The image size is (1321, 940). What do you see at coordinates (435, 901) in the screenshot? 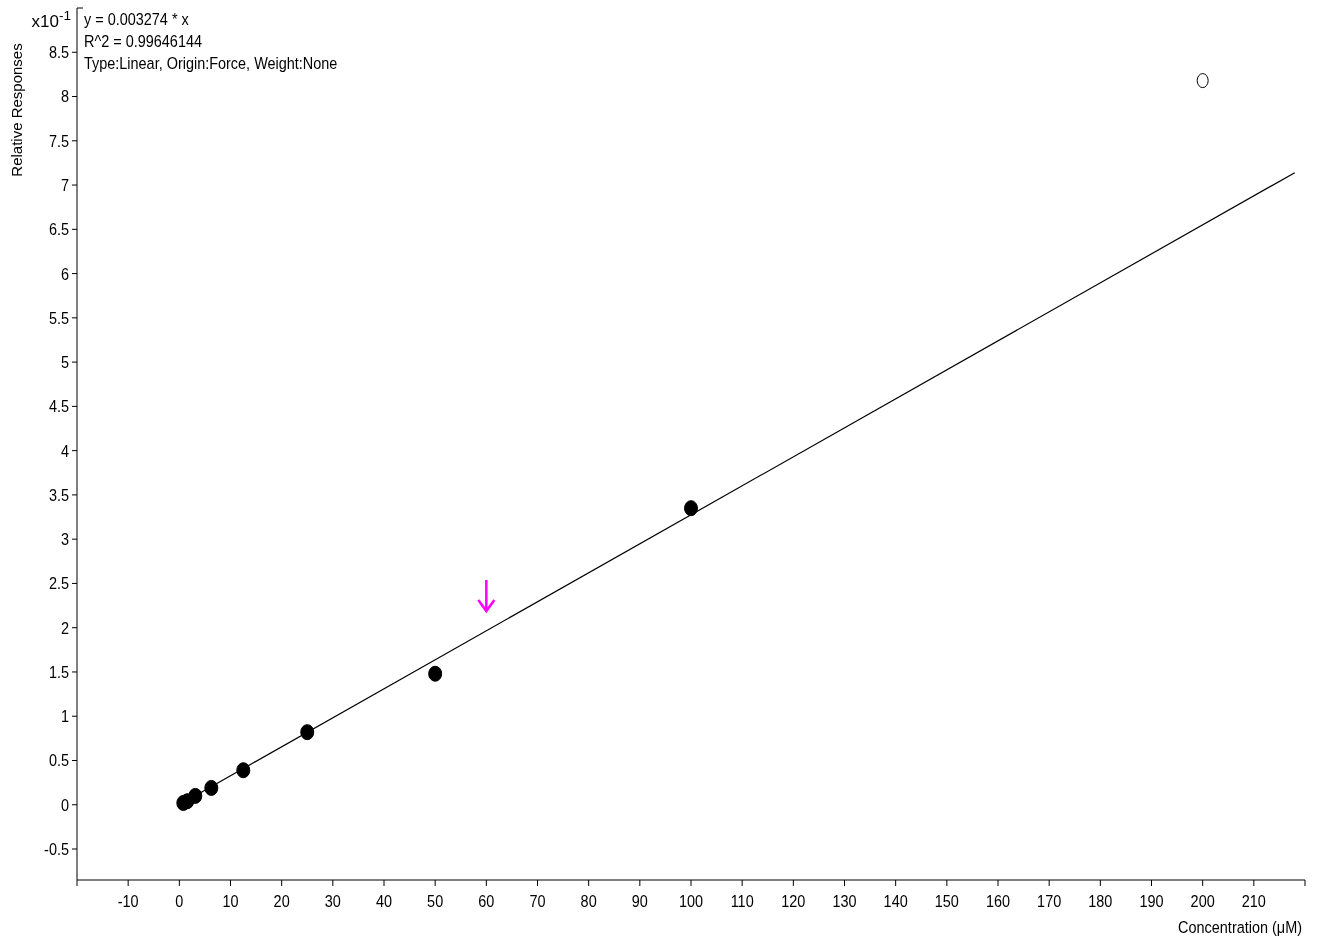
I see `x-tick-label: 50` at bounding box center [435, 901].